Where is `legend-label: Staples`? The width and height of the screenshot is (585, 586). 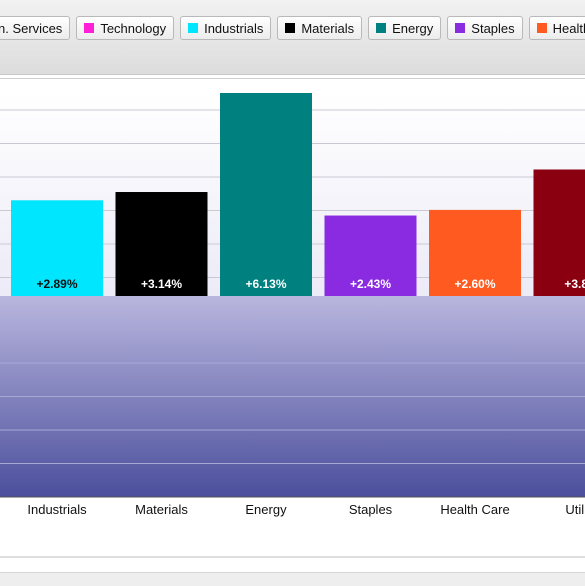
legend-label: Staples is located at coordinates (492, 28).